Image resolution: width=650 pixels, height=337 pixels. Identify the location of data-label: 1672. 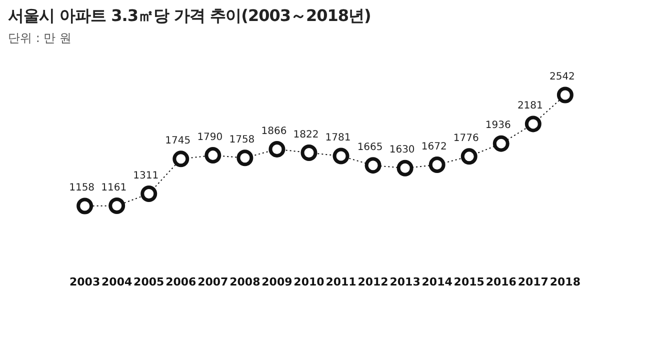
(434, 146).